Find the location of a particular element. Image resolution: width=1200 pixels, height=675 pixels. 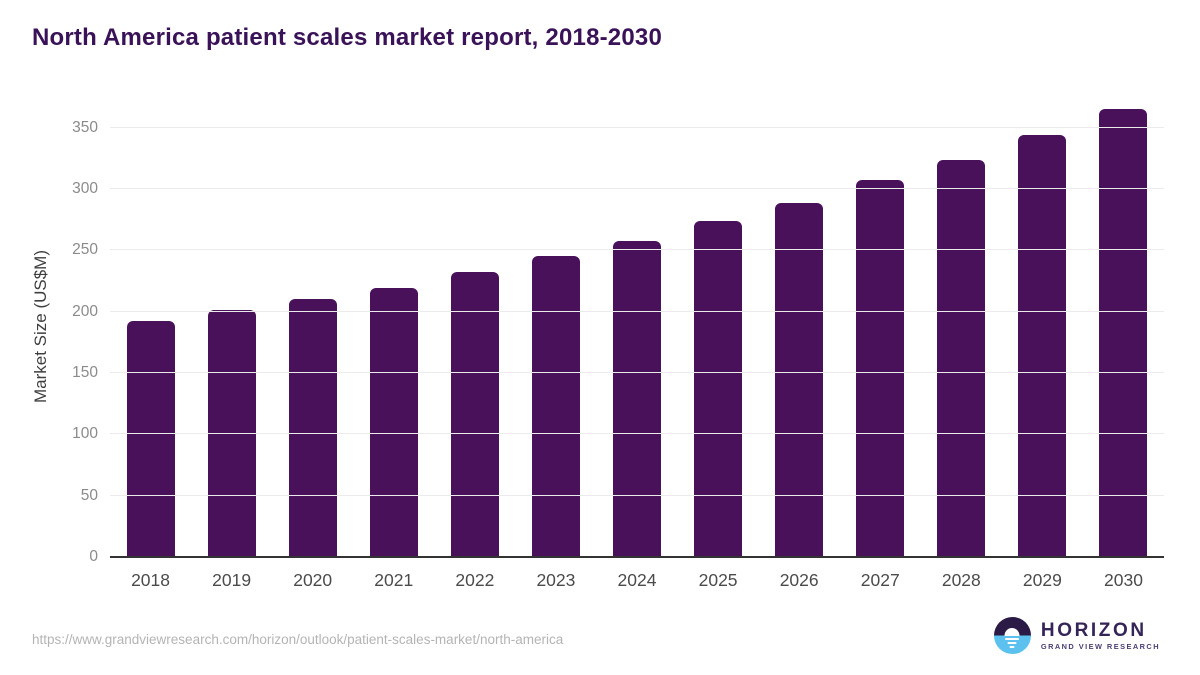

horizon-logo-name: HORIZON is located at coordinates (1093, 630).